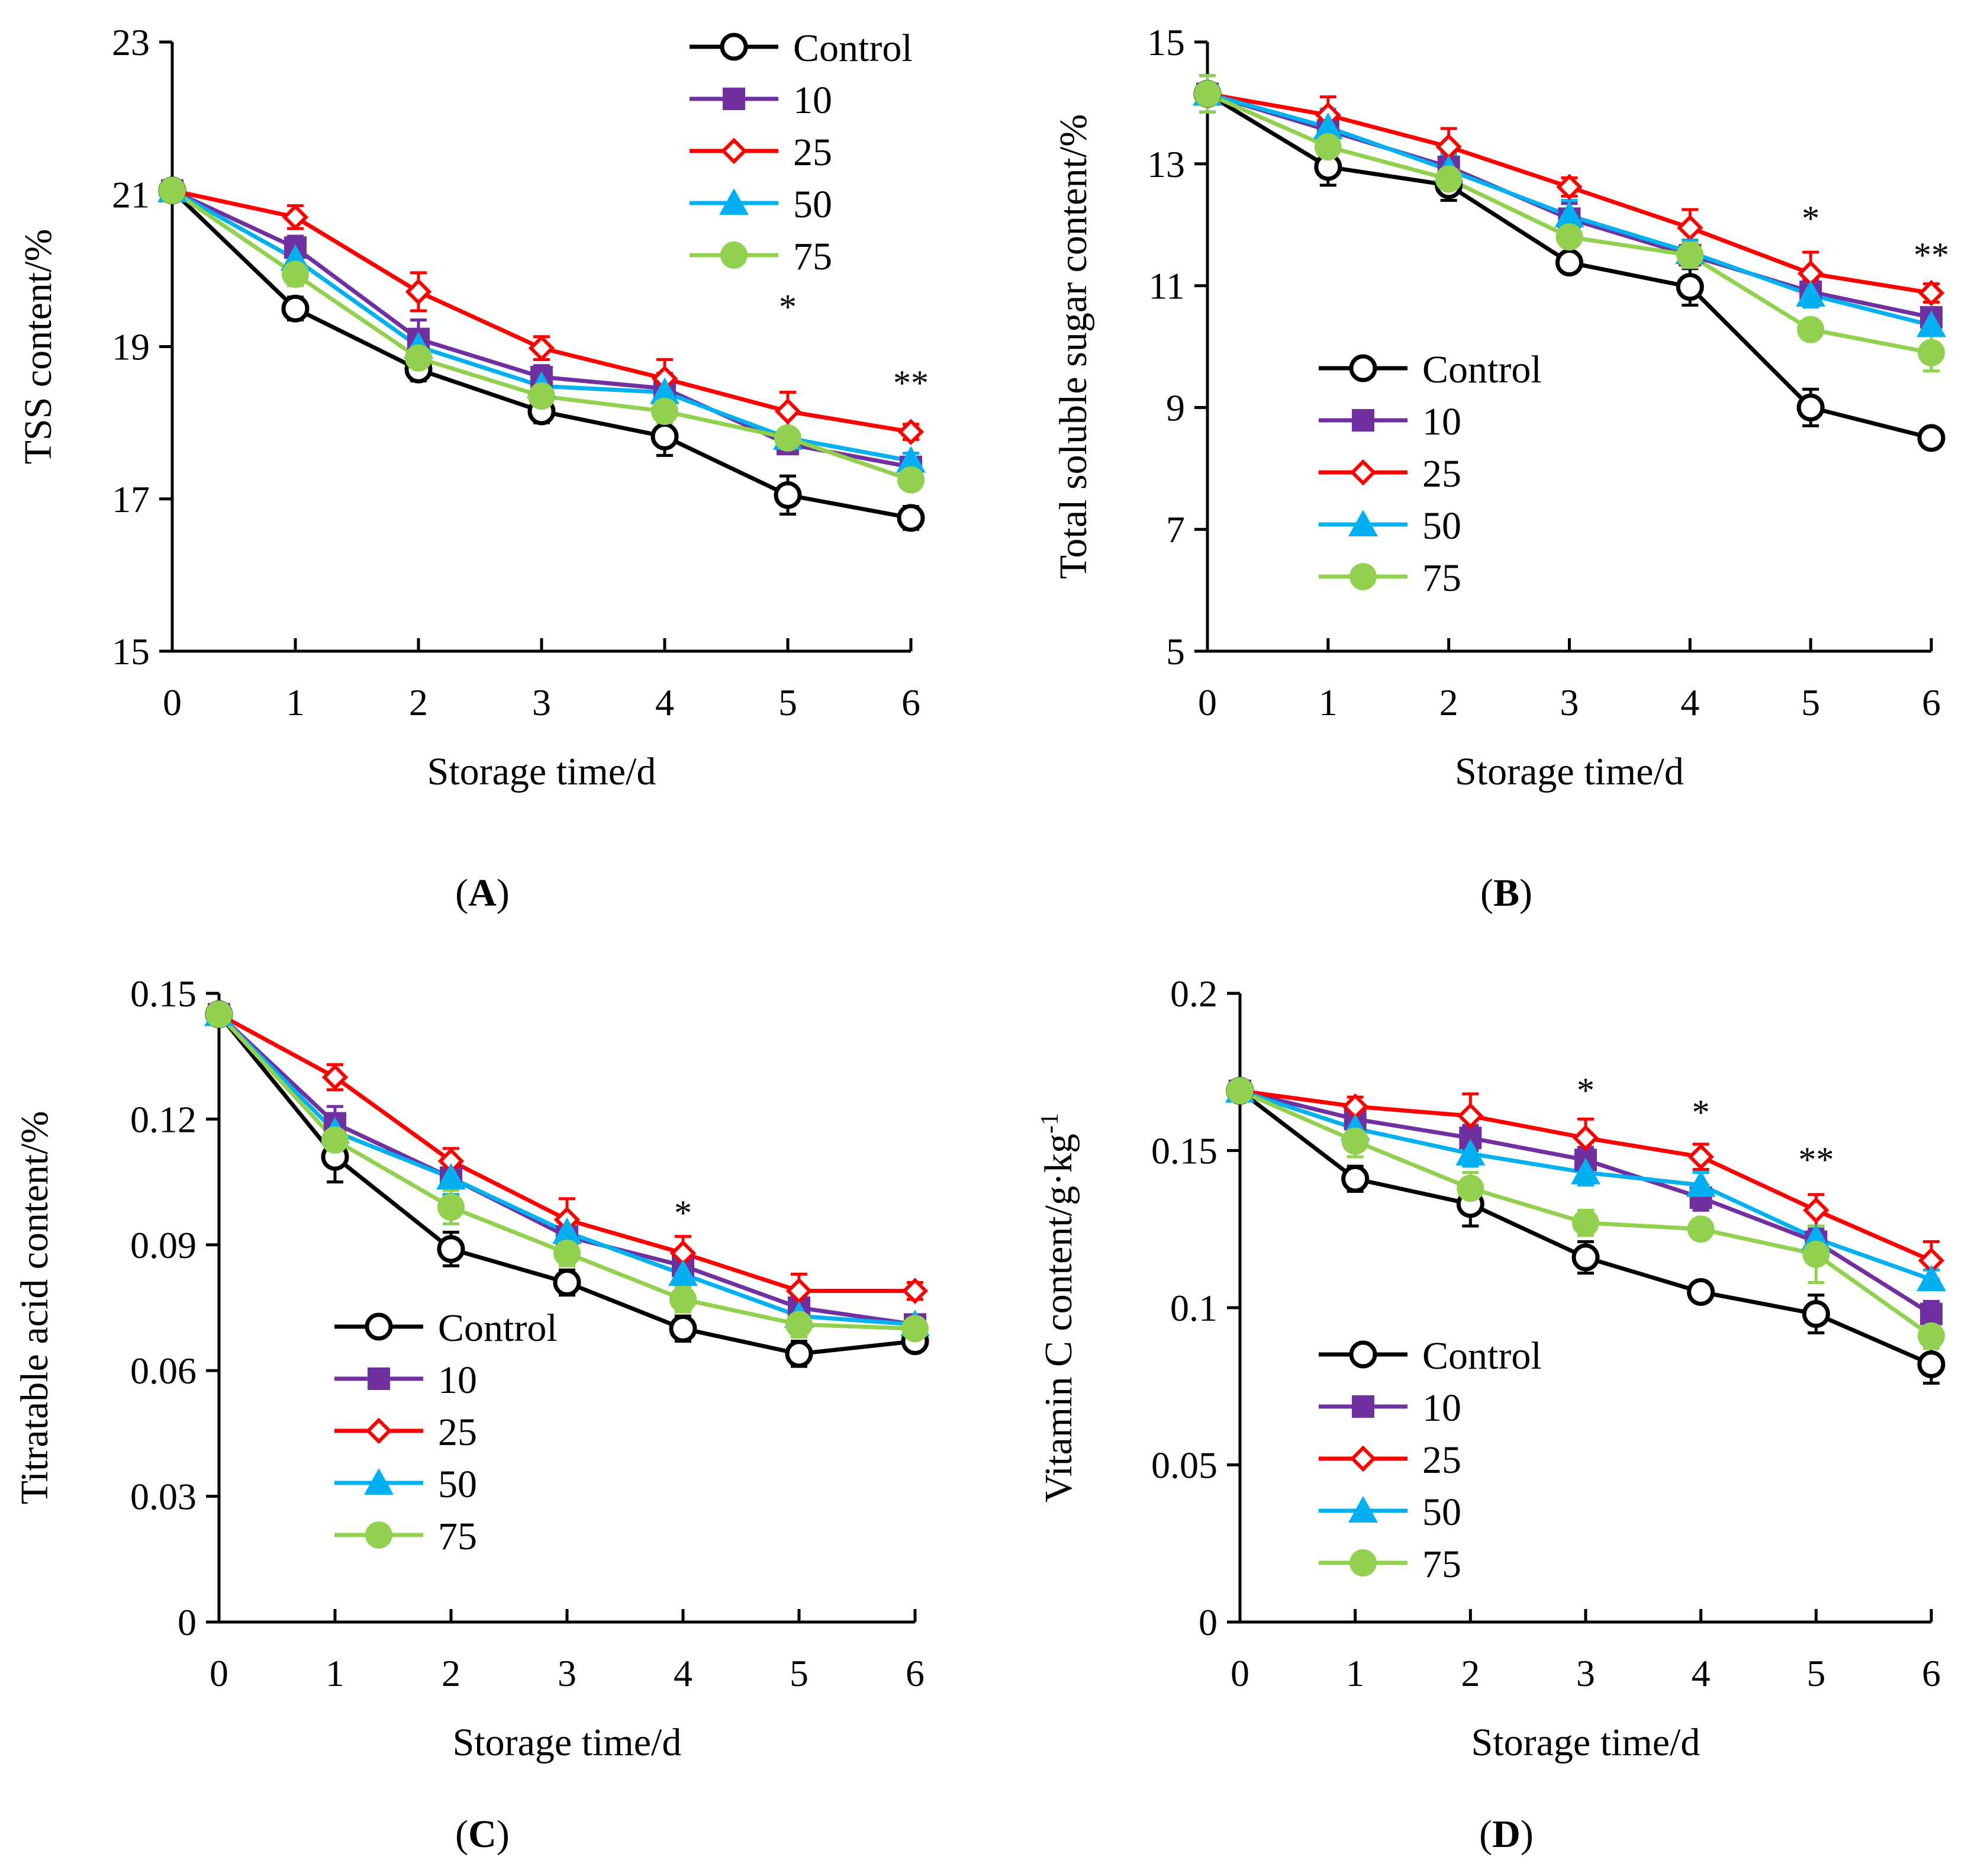  What do you see at coordinates (38, 347) in the screenshot?
I see `y-axis-title: TSS content/%` at bounding box center [38, 347].